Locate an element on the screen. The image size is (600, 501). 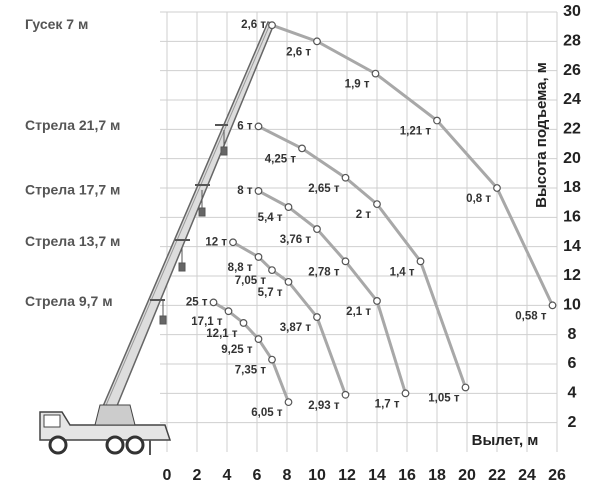
x-tick-label: 14 is located at coordinates (377, 475).